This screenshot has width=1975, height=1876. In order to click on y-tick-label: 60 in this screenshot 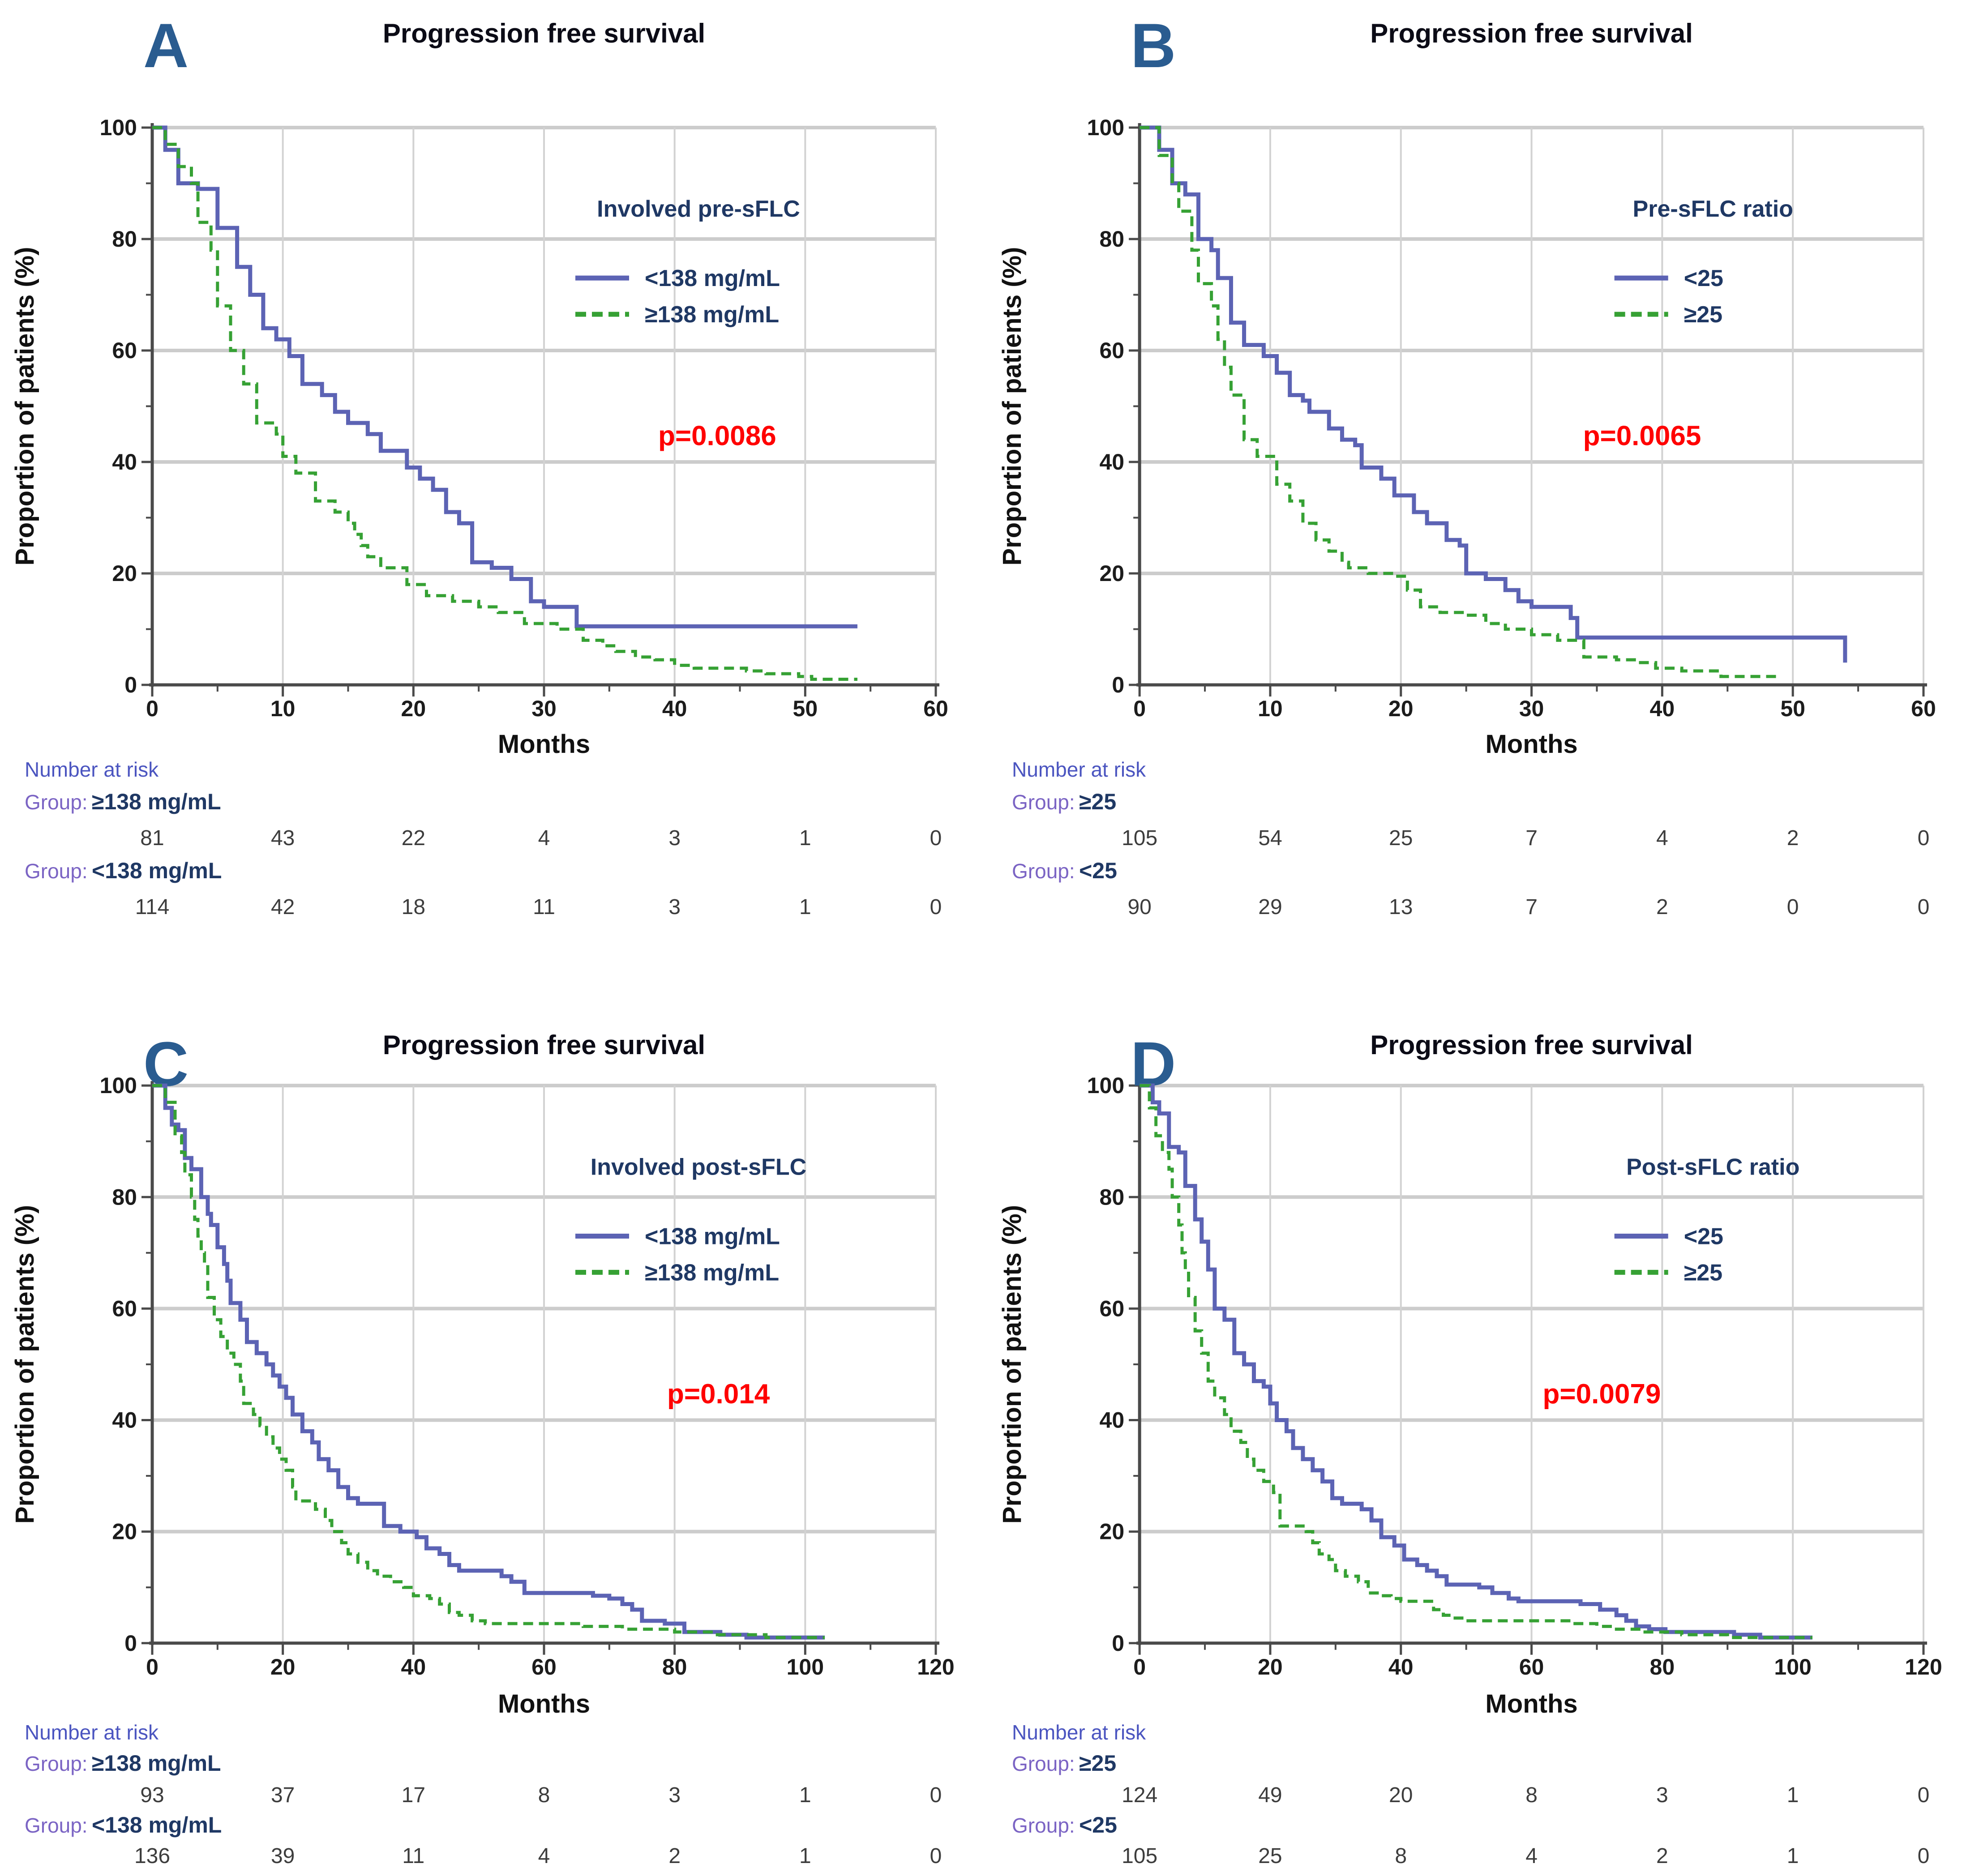, I will do `click(1112, 351)`.